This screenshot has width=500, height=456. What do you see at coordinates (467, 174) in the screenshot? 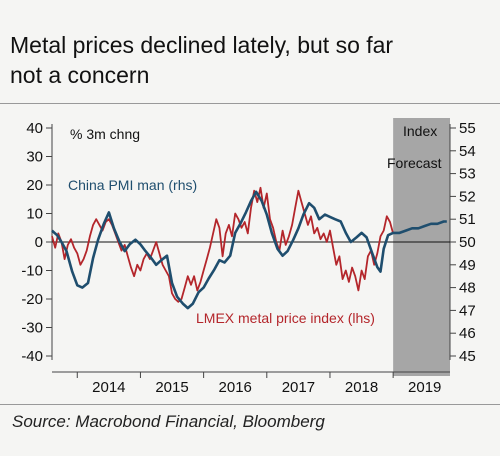
I see `right-tick-label: 53` at bounding box center [467, 174].